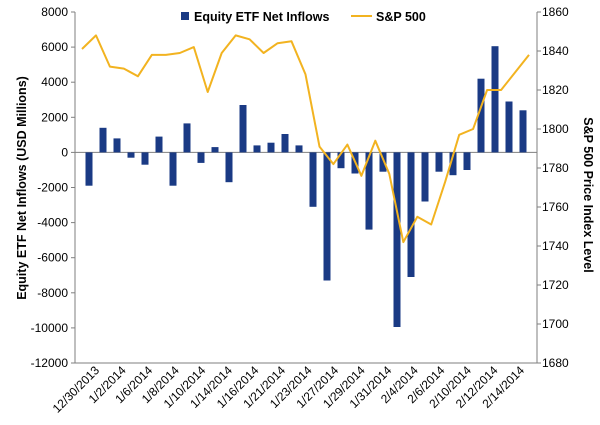 The height and width of the screenshot is (425, 600). Describe the element at coordinates (555, 90) in the screenshot. I see `right-tick-label: 1820` at that location.